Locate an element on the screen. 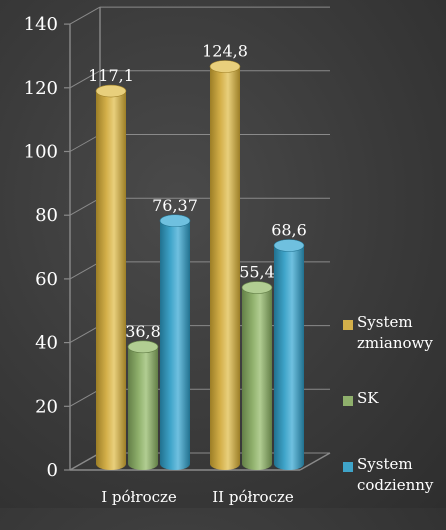  legend-swatch-sk is located at coordinates (348, 401).